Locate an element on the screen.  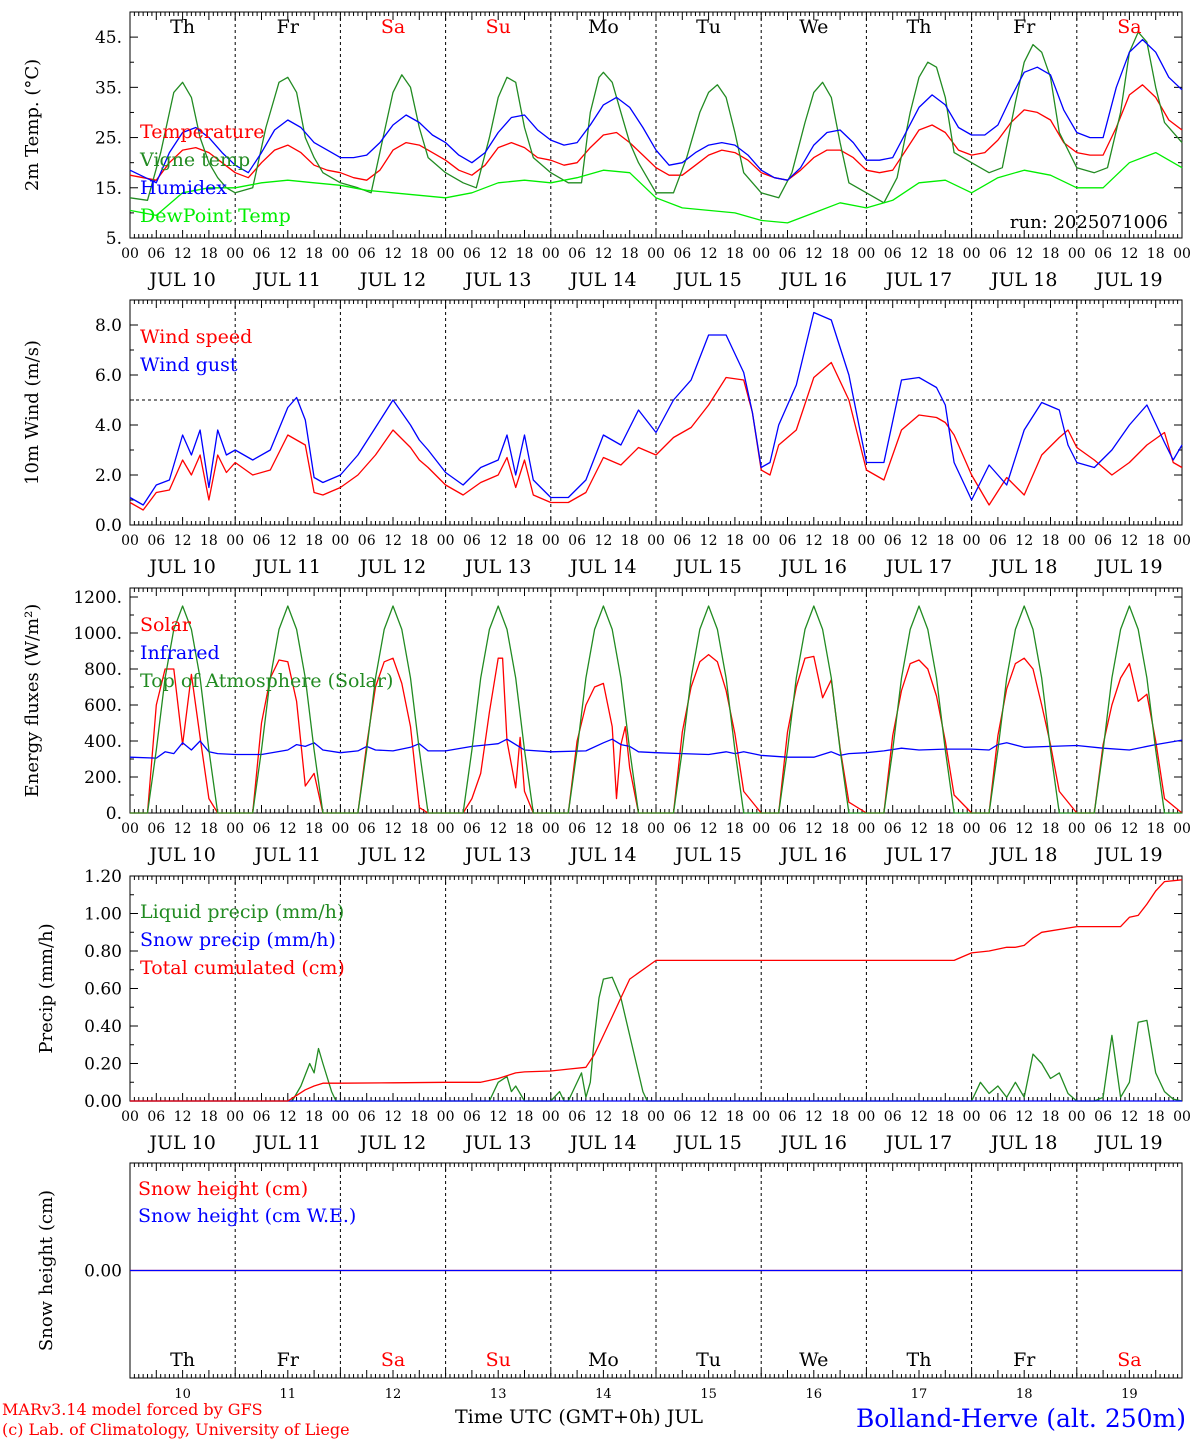
day-name-top: Sa is located at coordinates (393, 27).